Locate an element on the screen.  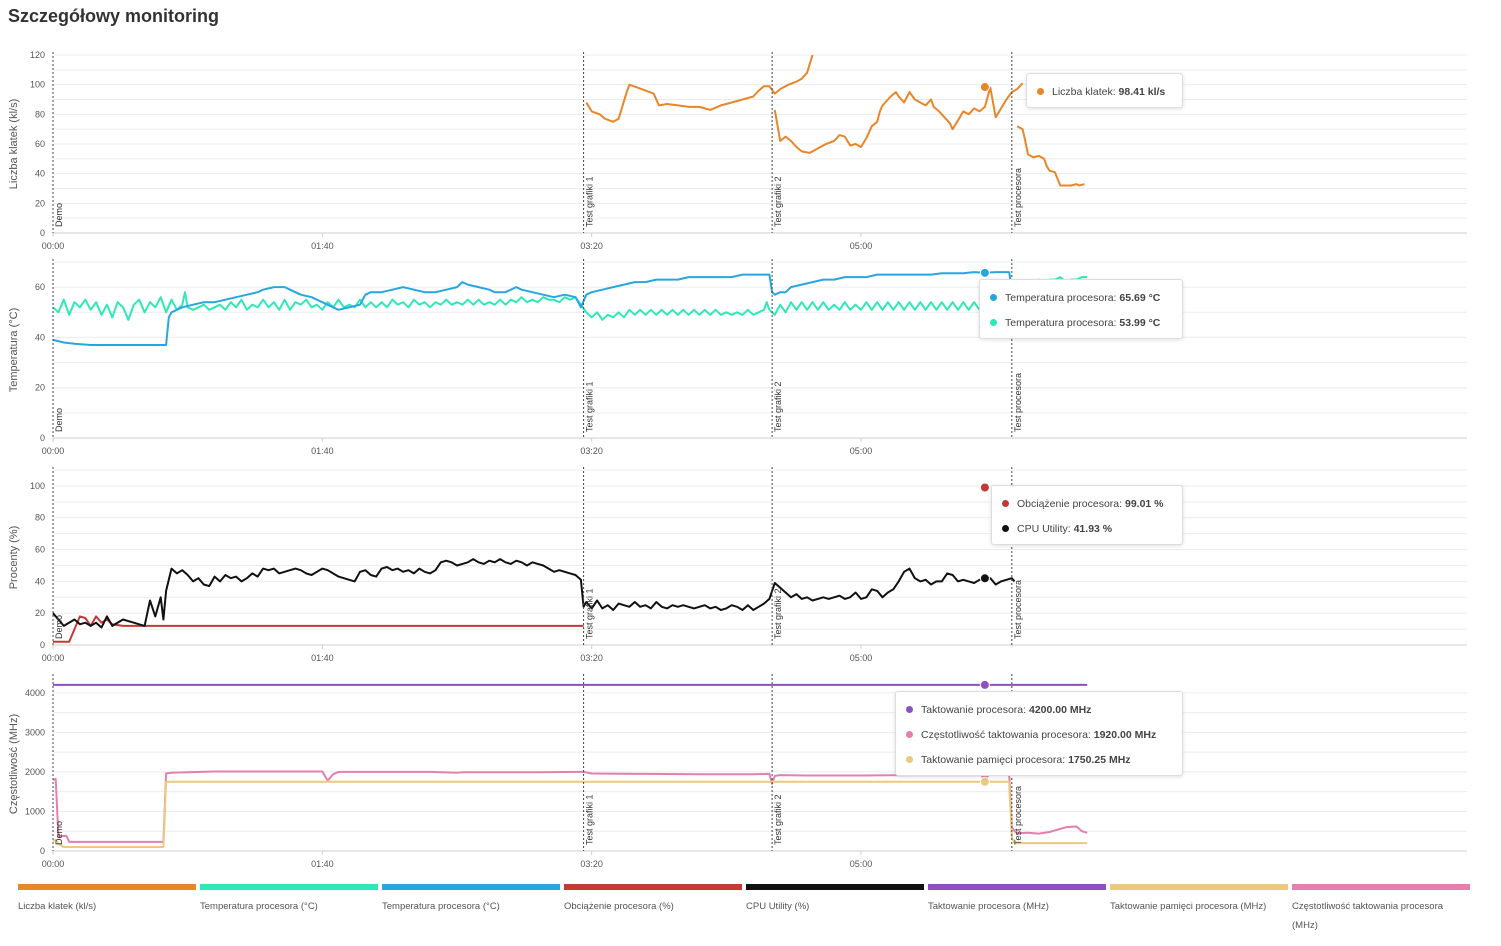
legend-label: Taktowanie procesora (MHz) is located at coordinates (988, 906).